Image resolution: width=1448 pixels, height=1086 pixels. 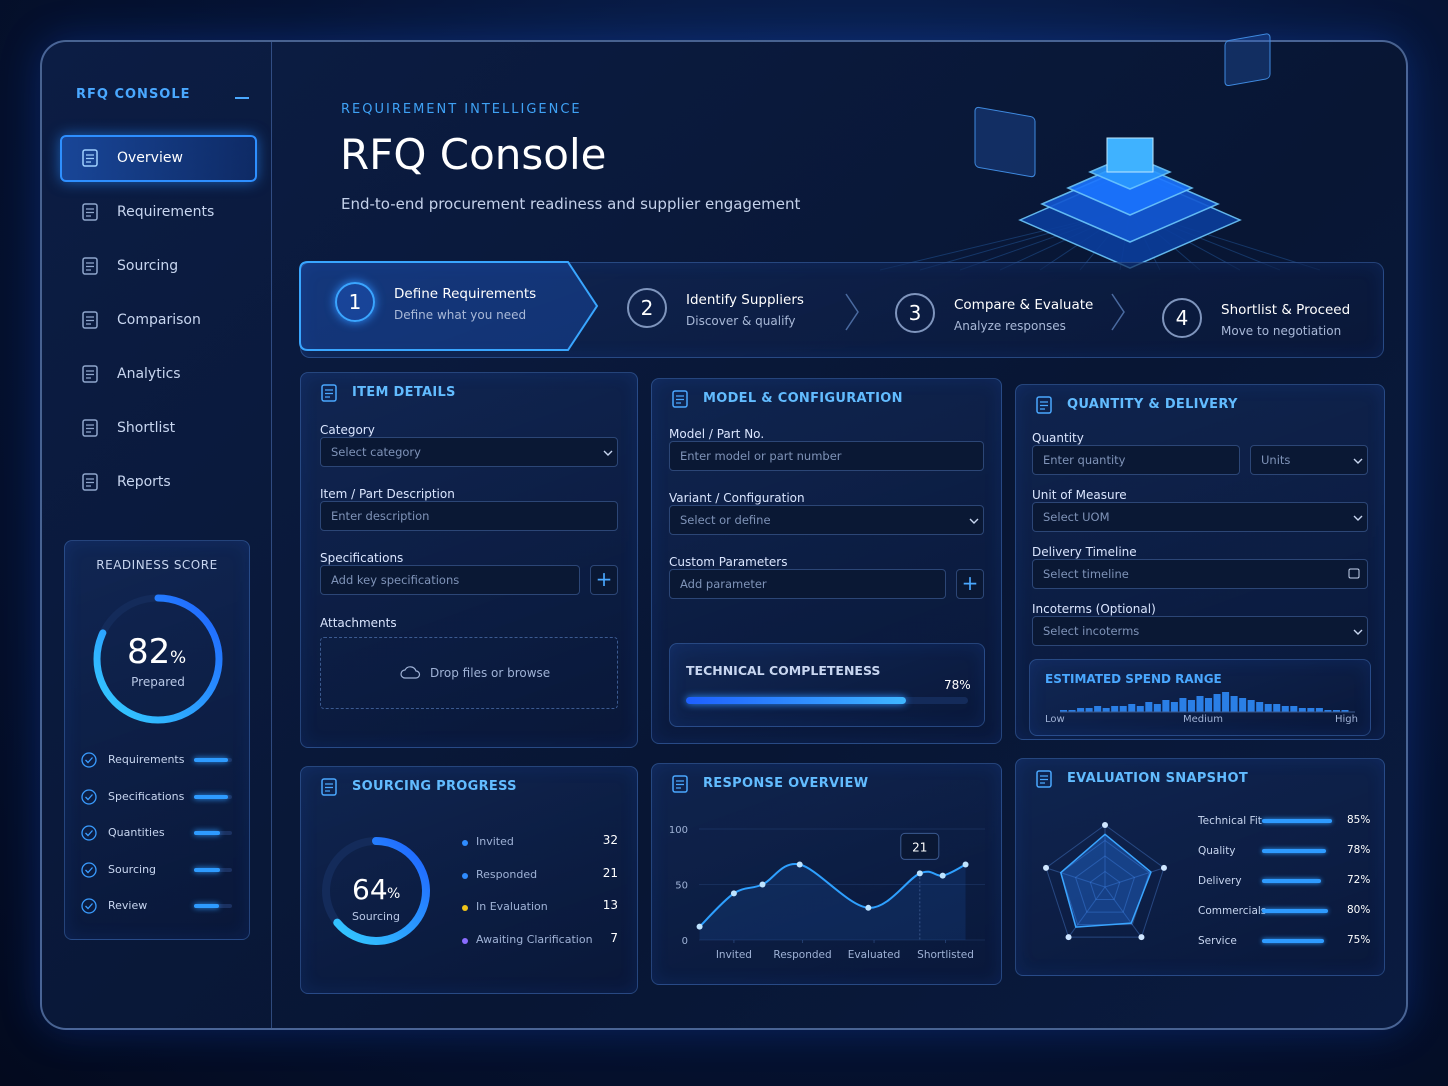 I want to click on completeness-box, so click(x=827, y=685).